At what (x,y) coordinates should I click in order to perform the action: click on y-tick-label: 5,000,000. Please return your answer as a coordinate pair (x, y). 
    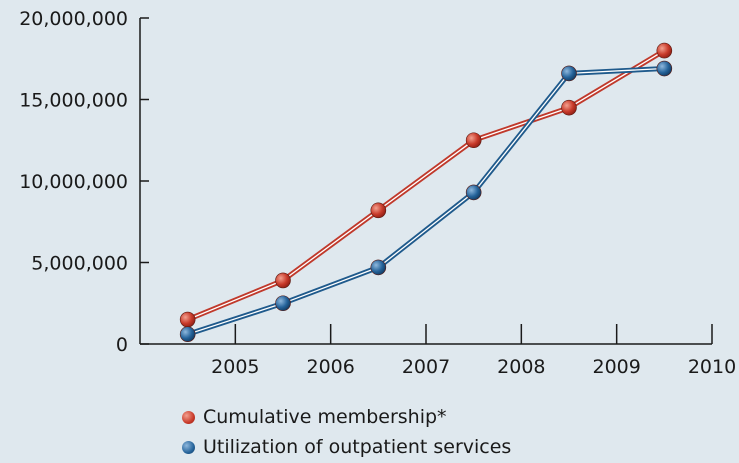
    Looking at the image, I should click on (79, 264).